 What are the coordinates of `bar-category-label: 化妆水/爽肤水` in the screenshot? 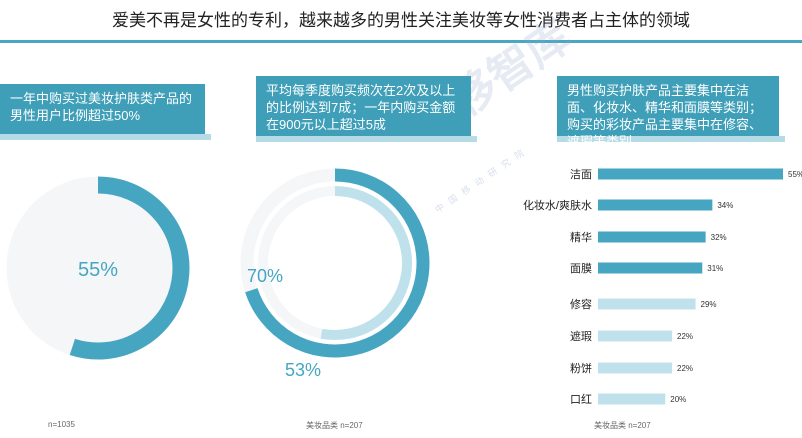 It's located at (557, 205).